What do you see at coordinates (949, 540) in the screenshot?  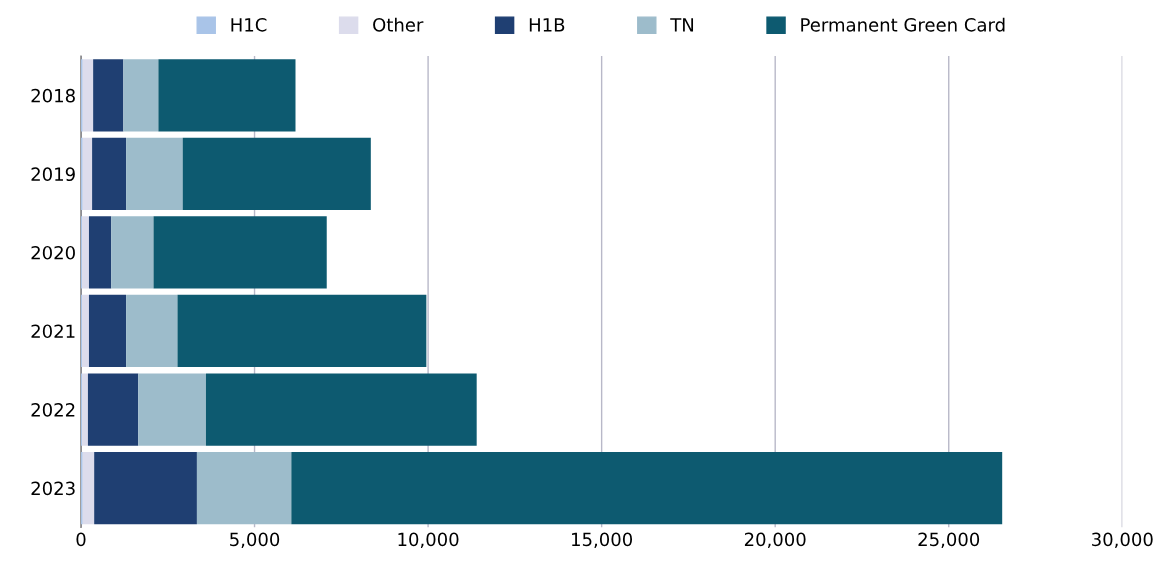 I see `x-tick-label: 25,000` at bounding box center [949, 540].